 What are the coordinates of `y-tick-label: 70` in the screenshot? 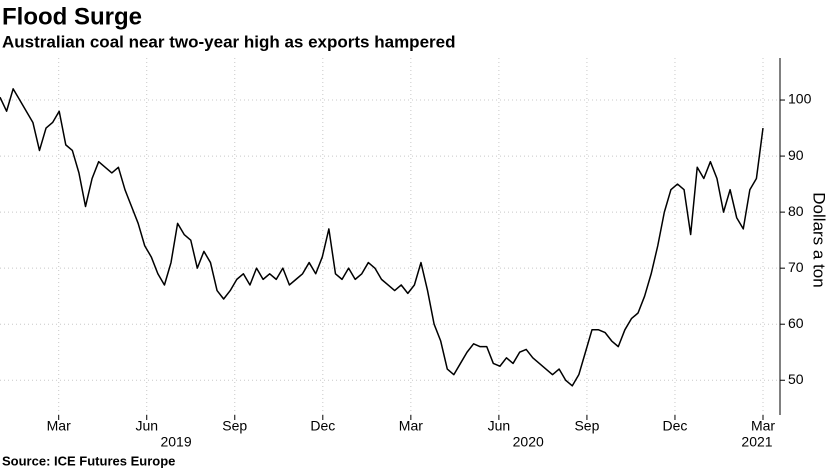 It's located at (796, 267).